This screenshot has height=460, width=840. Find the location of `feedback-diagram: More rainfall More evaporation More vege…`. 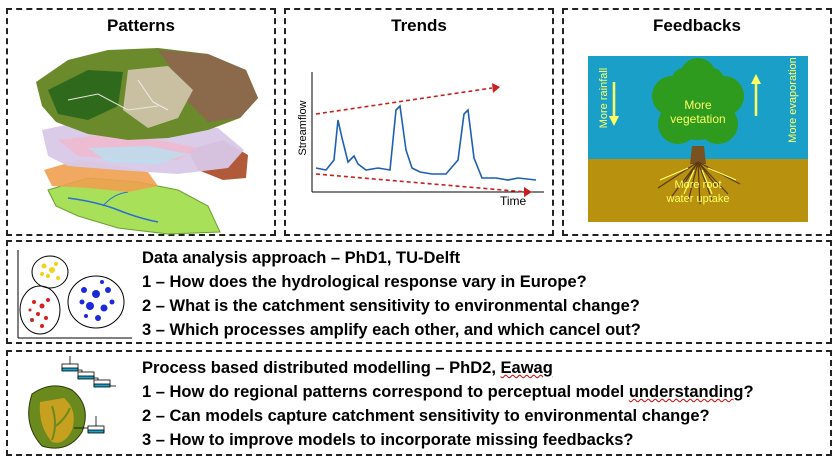

feedback-diagram: More rainfall More evaporation More vege… is located at coordinates (698, 139).